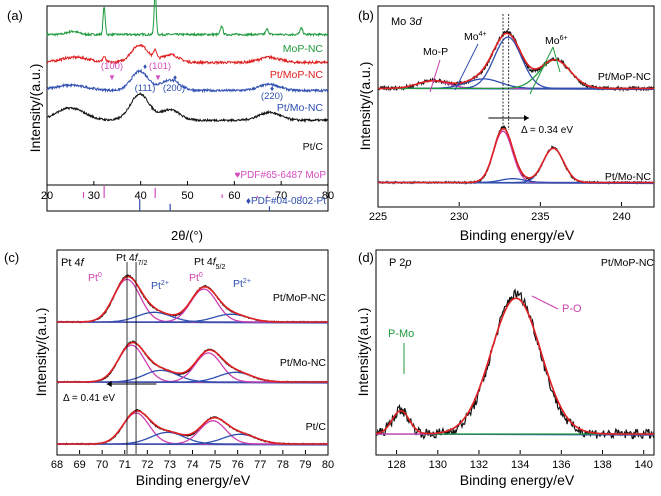 This screenshot has width=661, height=496. I want to click on x-tick-label-b-2: 235, so click(540, 217).